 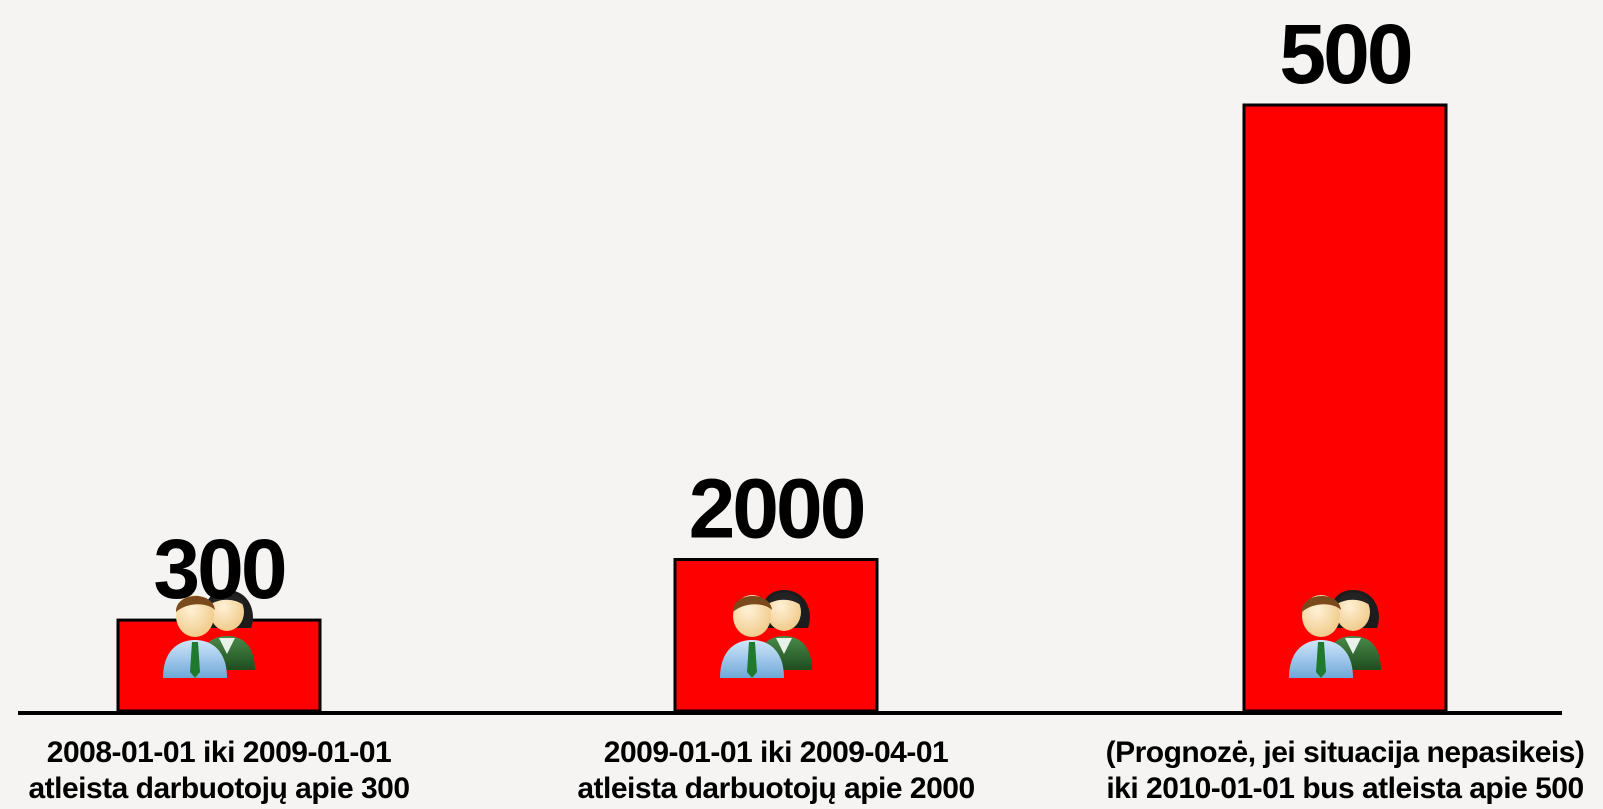 I want to click on category-label-line: iki 2010-01-01 bus atleista apie 500, so click(x=1344, y=788).